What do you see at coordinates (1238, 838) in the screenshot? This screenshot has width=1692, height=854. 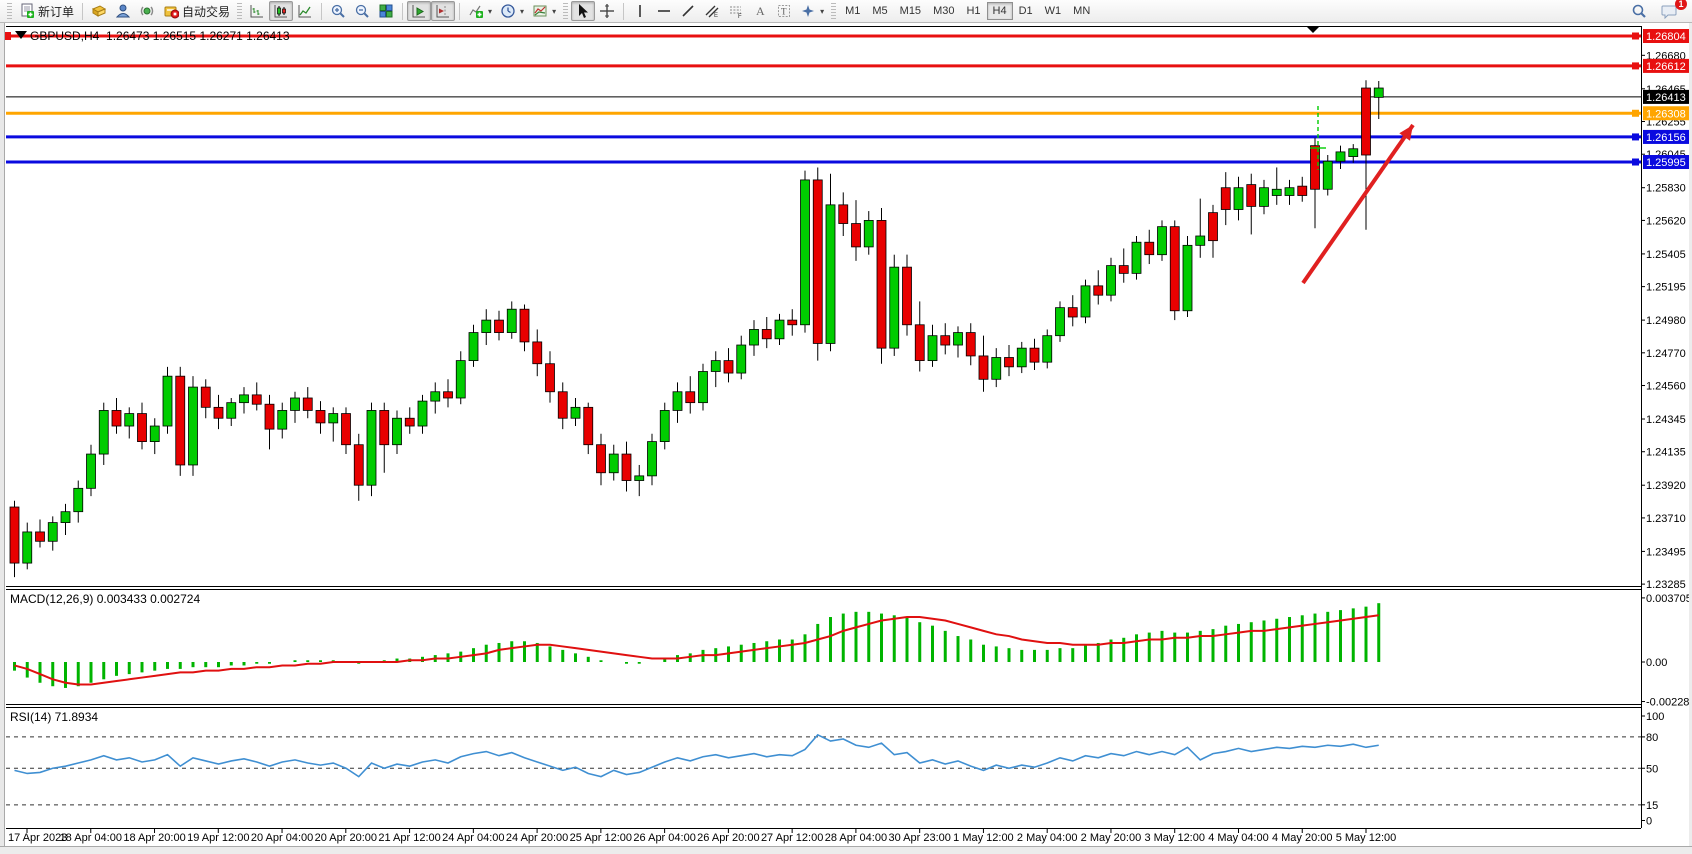 I see `time-tick-label: 4 May 04:00` at bounding box center [1238, 838].